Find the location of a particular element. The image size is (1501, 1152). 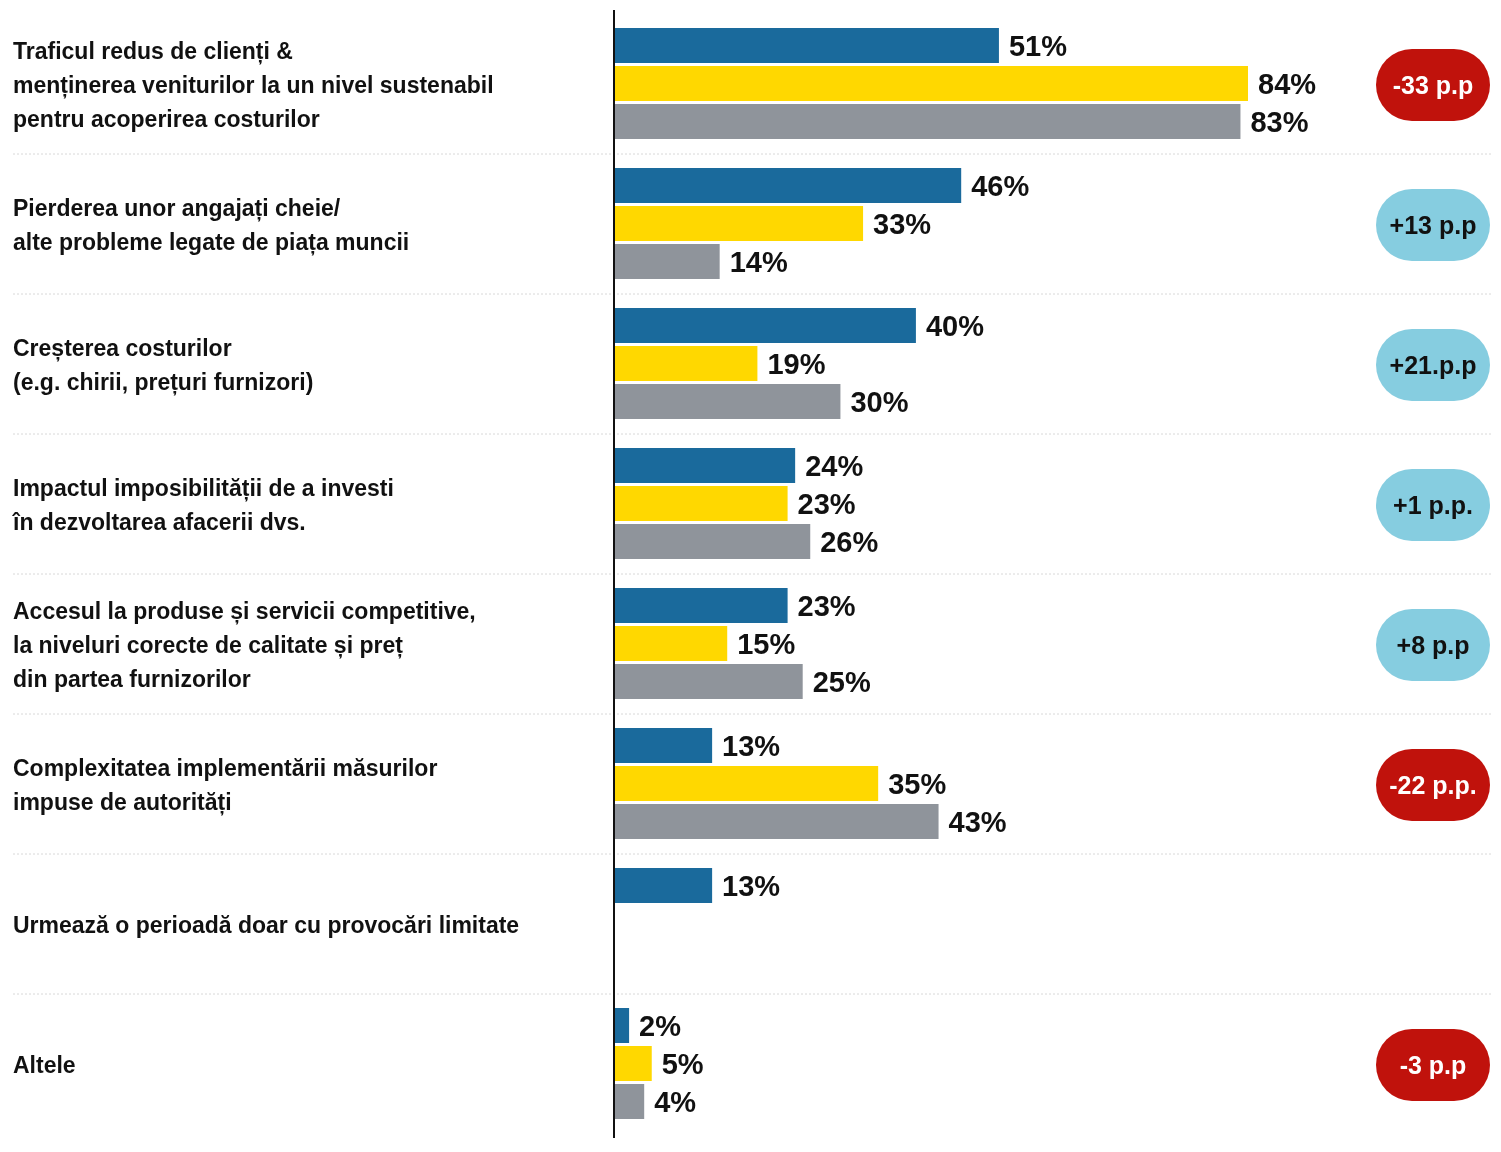

data-label: 4% is located at coordinates (675, 1101).